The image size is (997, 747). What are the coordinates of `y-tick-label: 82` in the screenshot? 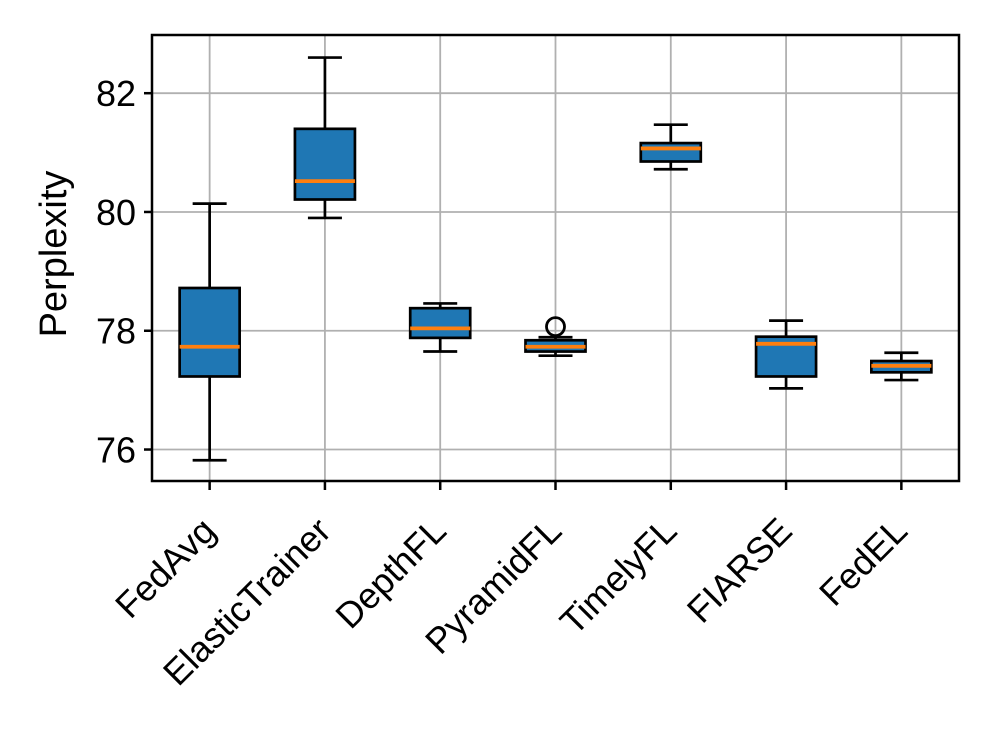 It's located at (116, 93).